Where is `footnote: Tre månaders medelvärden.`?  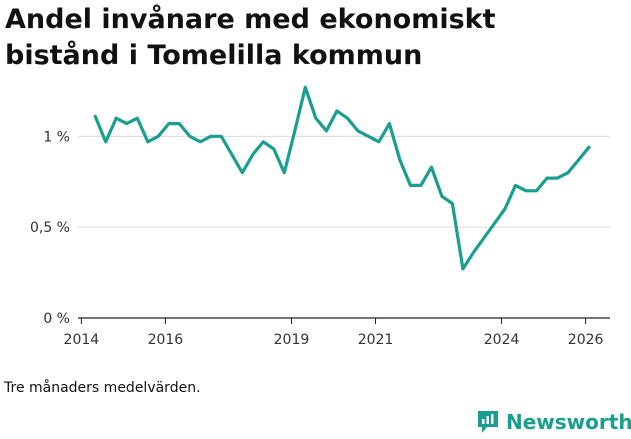
footnote: Tre månaders medelvärden. is located at coordinates (102, 388).